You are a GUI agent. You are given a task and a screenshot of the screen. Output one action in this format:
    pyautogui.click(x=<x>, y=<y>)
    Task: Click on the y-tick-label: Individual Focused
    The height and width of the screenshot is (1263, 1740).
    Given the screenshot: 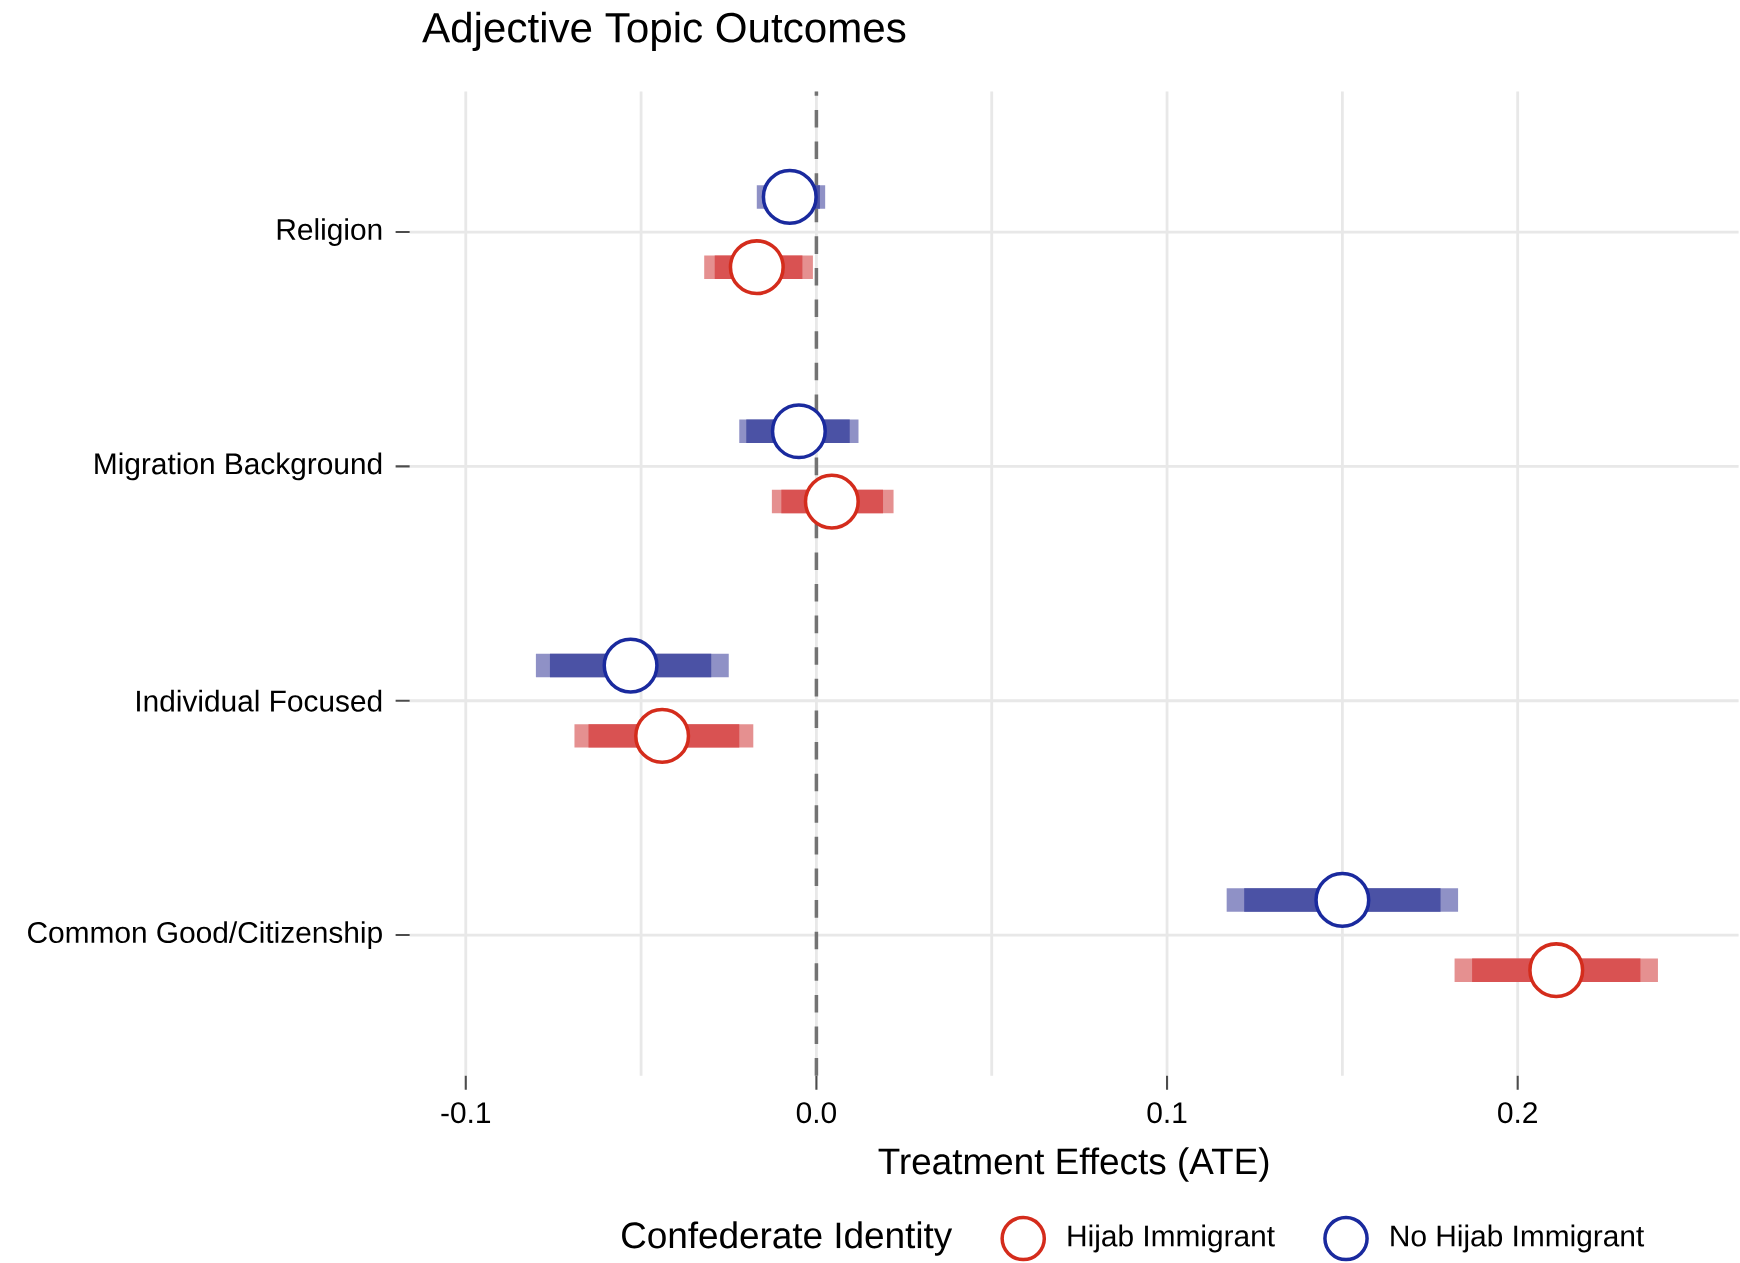 What is the action you would take?
    pyautogui.click(x=259, y=700)
    